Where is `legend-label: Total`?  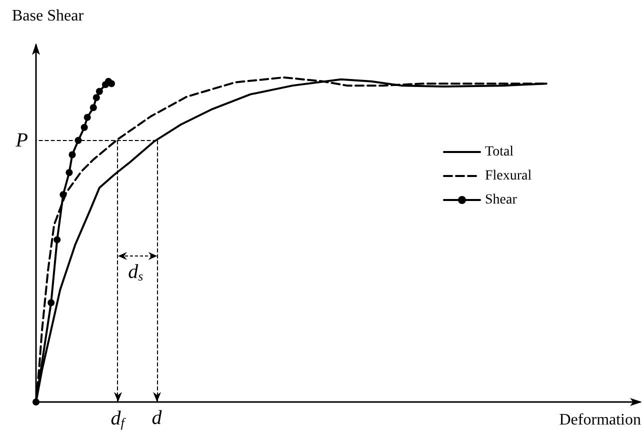 legend-label: Total is located at coordinates (499, 152).